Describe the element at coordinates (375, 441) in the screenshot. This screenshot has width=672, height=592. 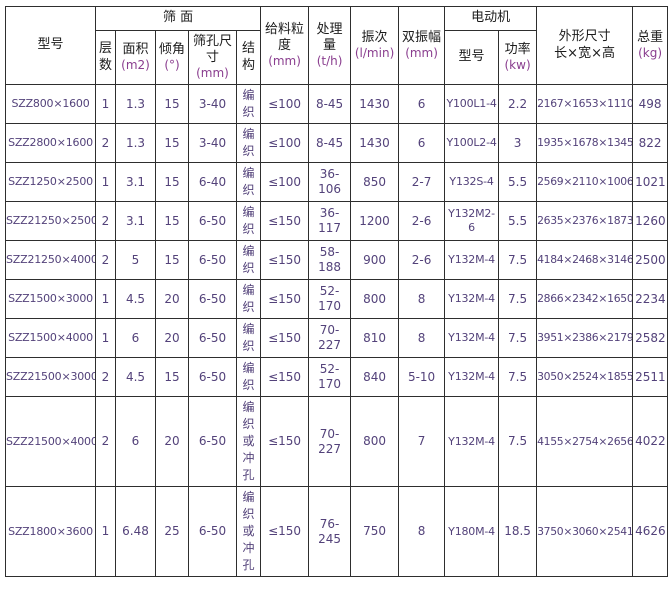
I see `cell-freq: 800` at that location.